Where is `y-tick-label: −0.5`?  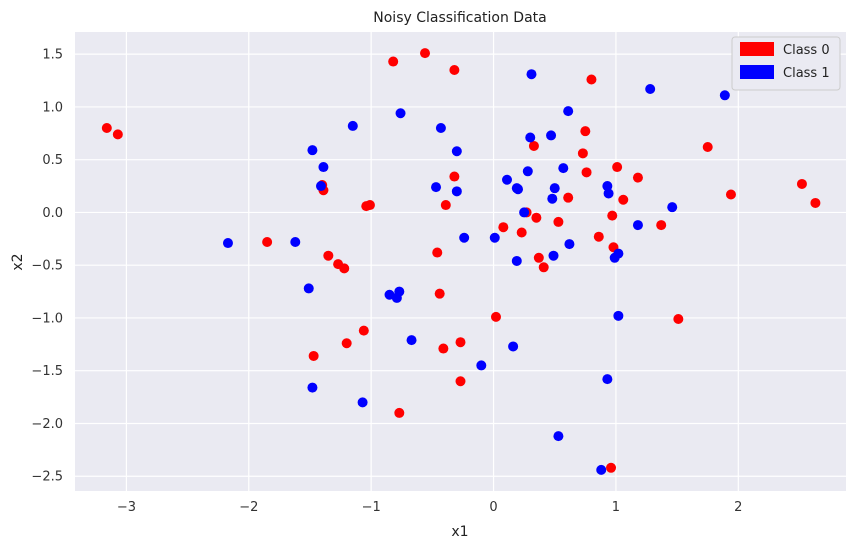
y-tick-label: −0.5 is located at coordinates (47, 266).